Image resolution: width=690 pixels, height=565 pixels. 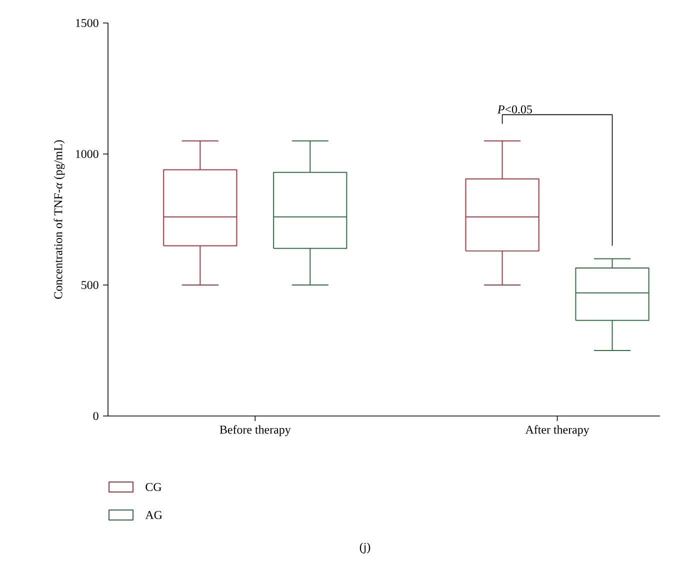 What do you see at coordinates (87, 23) in the screenshot?
I see `y-tick-label: 1500` at bounding box center [87, 23].